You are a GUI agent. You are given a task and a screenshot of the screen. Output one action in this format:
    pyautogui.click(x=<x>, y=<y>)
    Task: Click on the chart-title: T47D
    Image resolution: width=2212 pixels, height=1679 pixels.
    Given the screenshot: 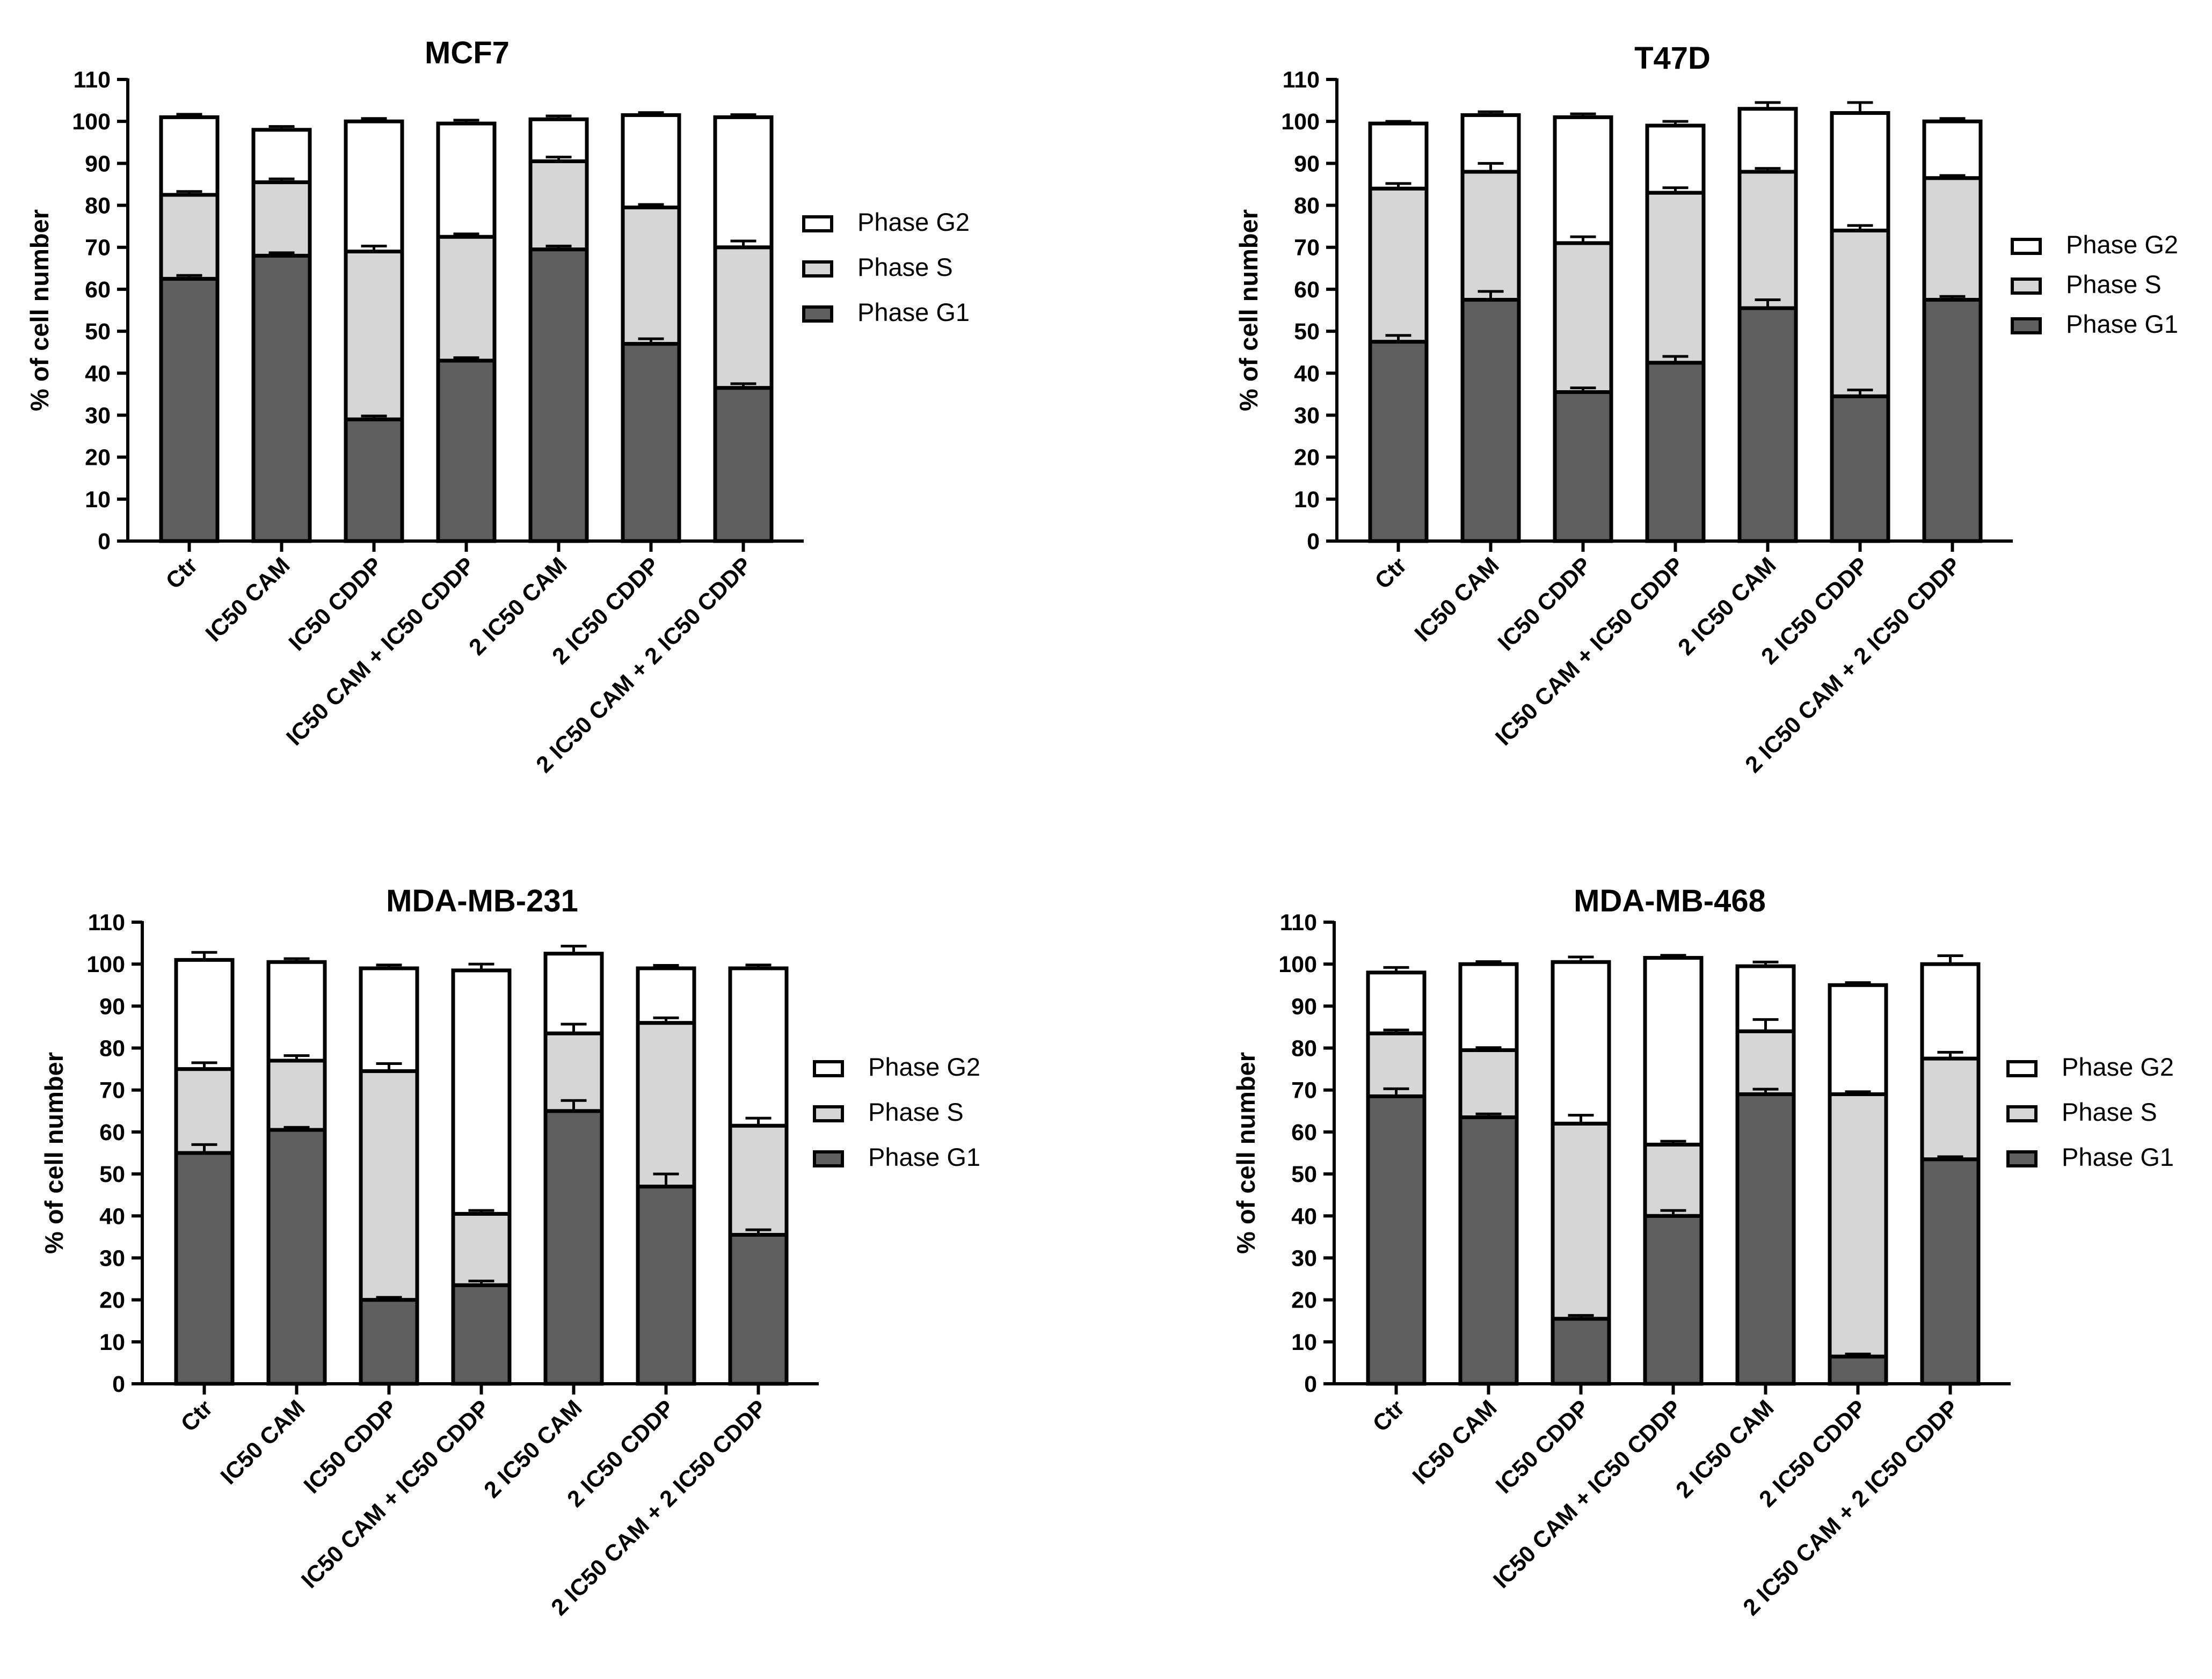 What is the action you would take?
    pyautogui.click(x=1672, y=58)
    